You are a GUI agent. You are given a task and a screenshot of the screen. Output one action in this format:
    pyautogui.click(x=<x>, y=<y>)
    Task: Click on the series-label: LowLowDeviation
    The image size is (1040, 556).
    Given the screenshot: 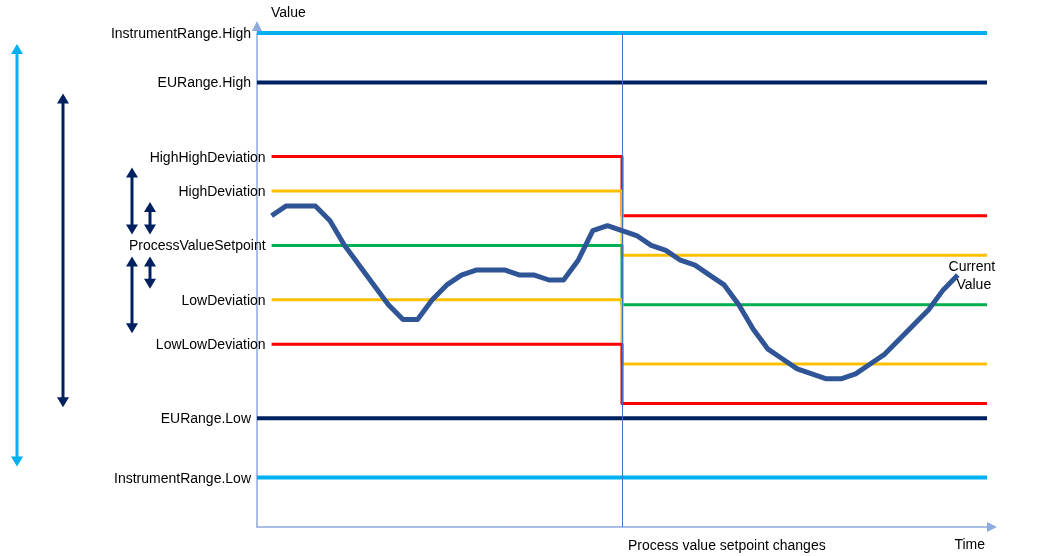 What is the action you would take?
    pyautogui.click(x=210, y=344)
    